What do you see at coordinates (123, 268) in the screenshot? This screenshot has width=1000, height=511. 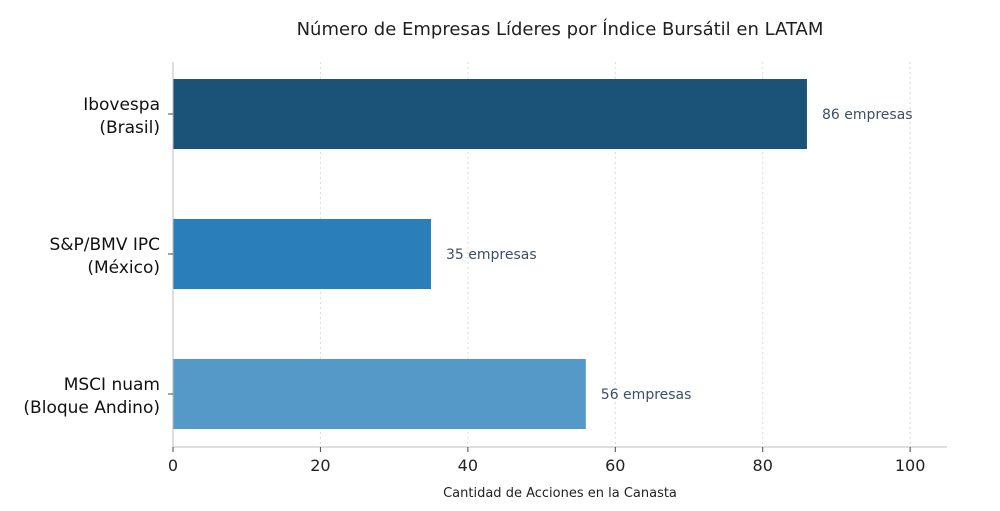 I see `category-label-line: (México)` at bounding box center [123, 268].